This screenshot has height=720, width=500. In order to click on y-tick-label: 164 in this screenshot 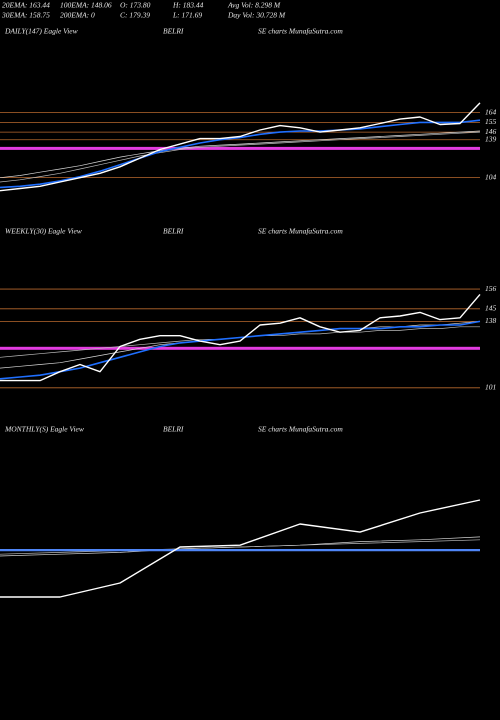, I will do `click(491, 111)`.